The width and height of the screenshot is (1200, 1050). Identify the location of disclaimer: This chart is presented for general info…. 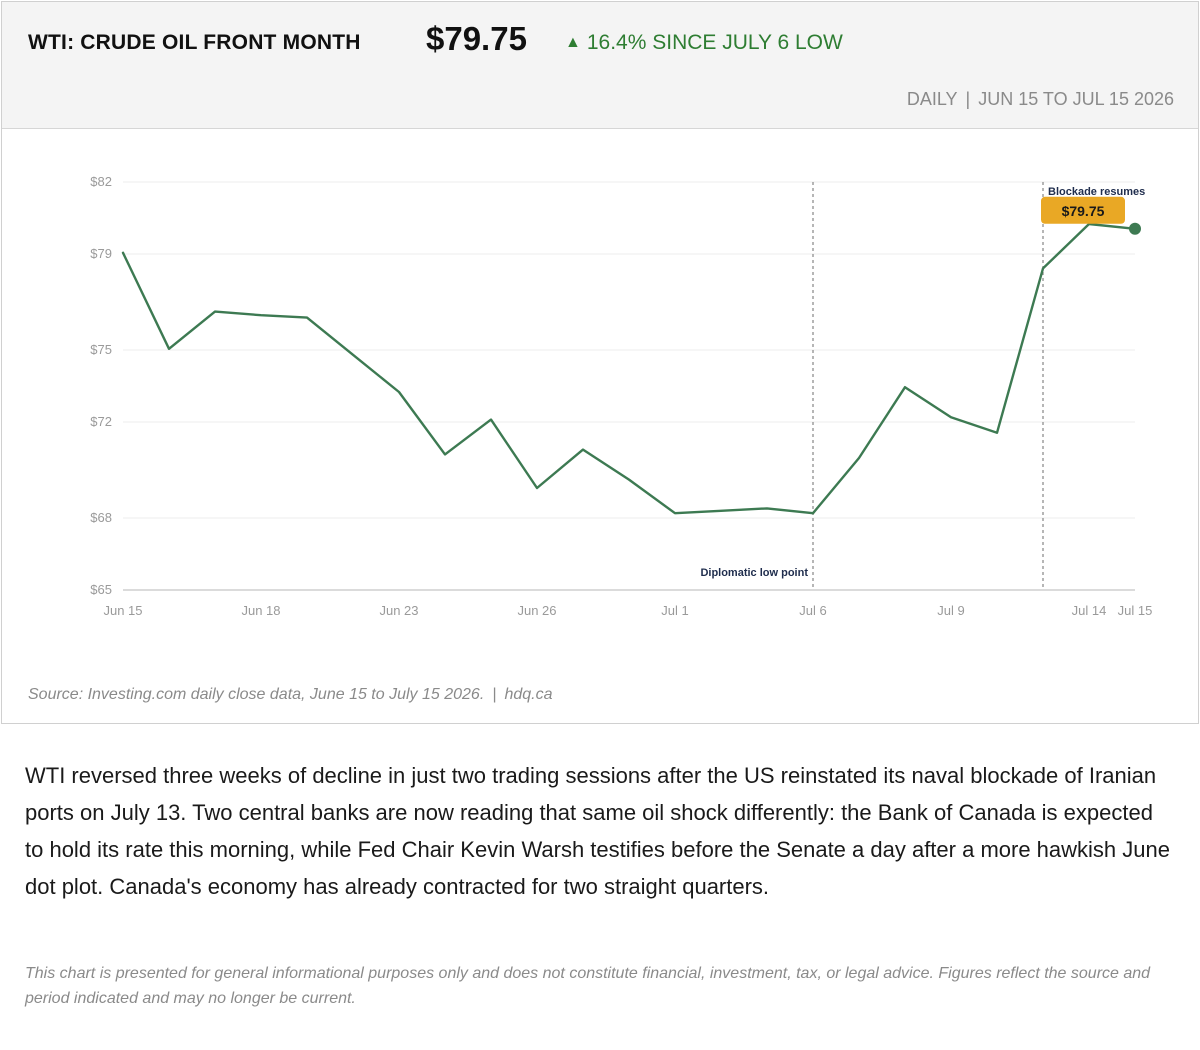
(588, 986).